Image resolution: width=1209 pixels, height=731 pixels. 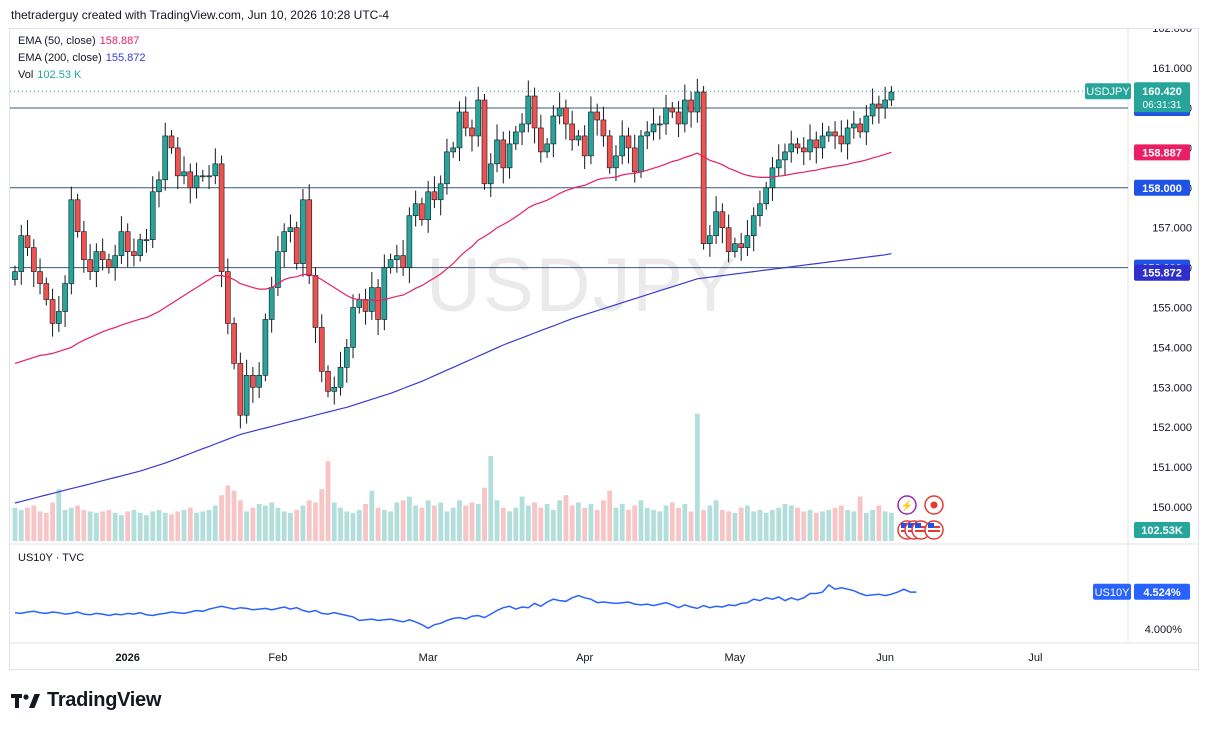 I want to click on legend-ema50: EMA (50, close) 158.887, so click(x=78, y=41).